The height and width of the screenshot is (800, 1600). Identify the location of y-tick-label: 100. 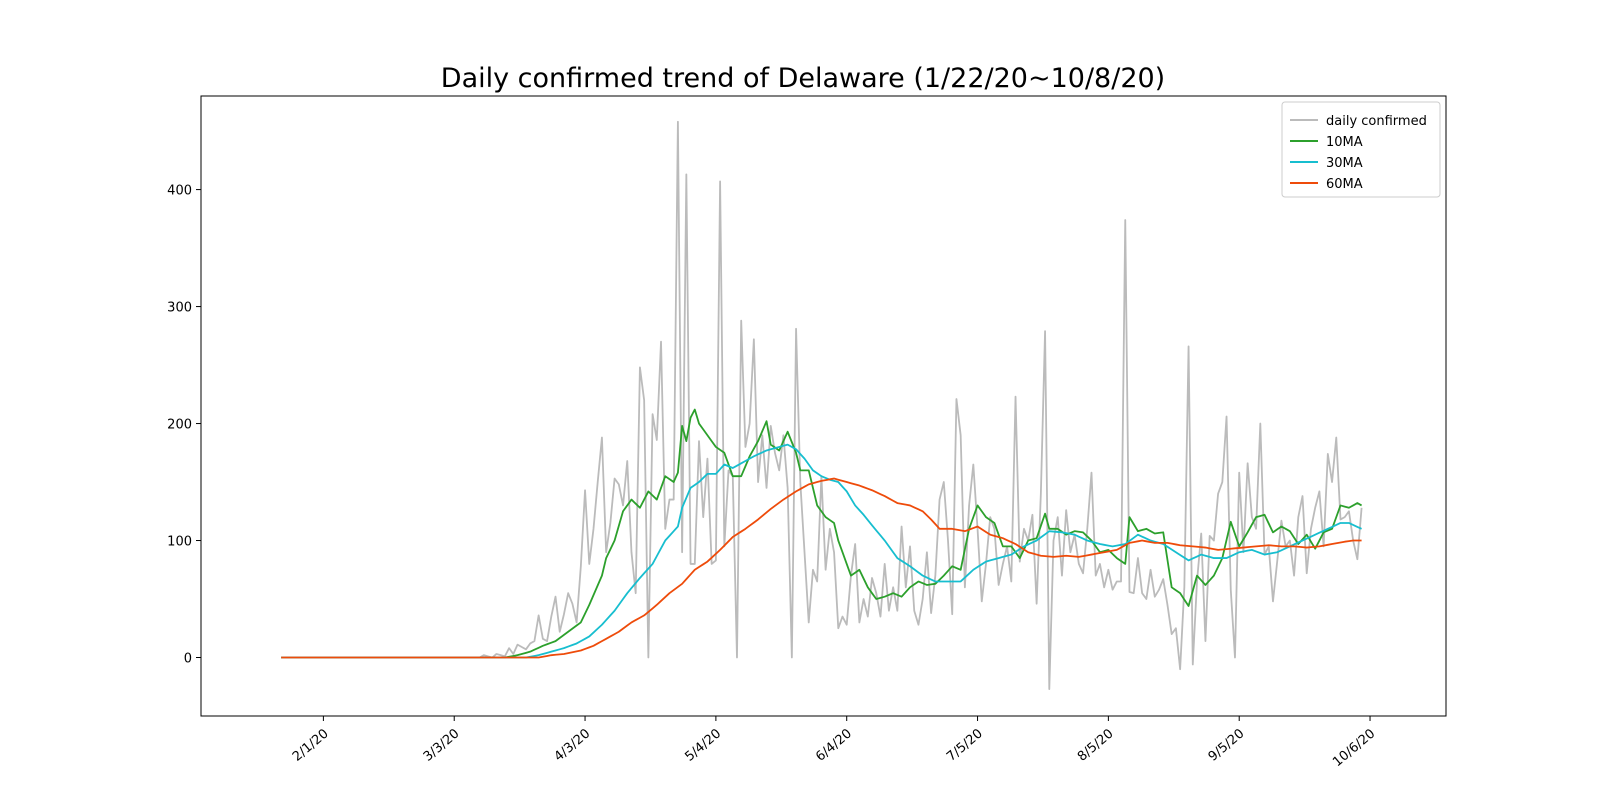
(179, 542).